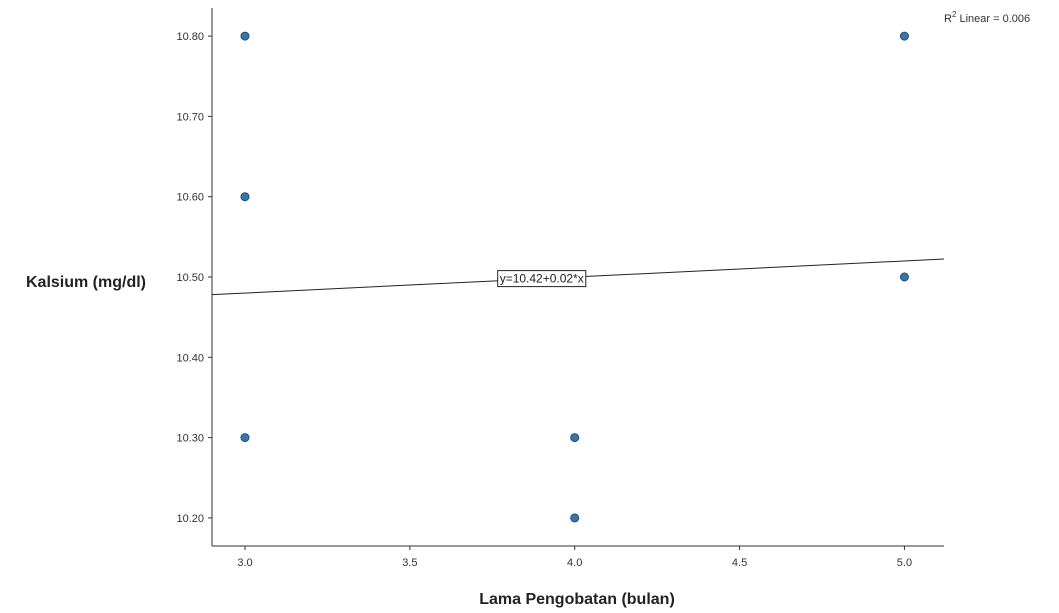  Describe the element at coordinates (190, 198) in the screenshot. I see `y-tick-label: 10.60` at that location.